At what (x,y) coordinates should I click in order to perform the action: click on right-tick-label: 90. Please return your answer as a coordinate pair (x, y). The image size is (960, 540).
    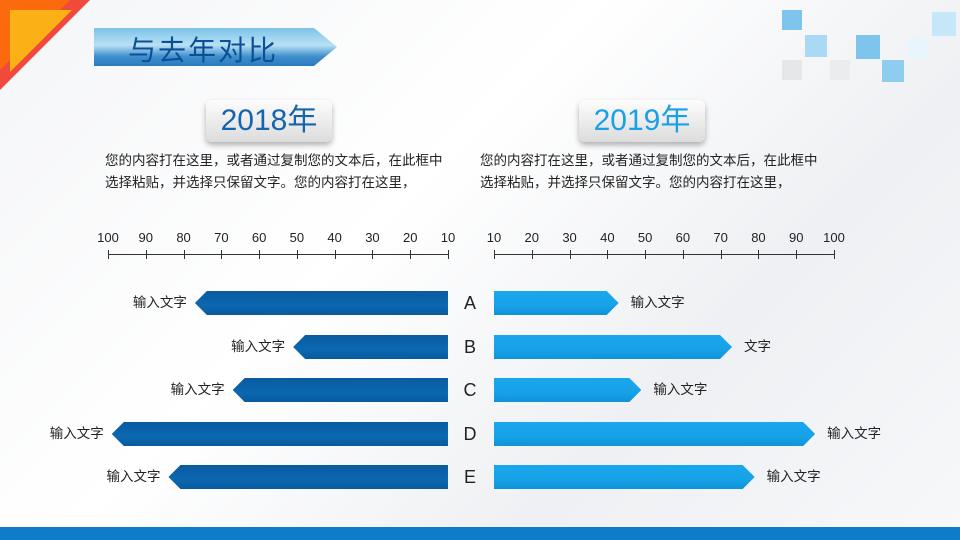
    Looking at the image, I should click on (796, 237).